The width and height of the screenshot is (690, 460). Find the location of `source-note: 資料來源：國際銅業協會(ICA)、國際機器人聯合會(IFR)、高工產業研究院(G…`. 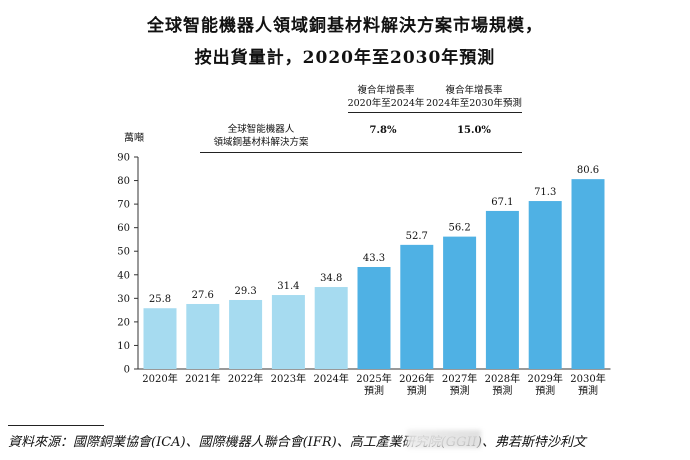

source-note: 資料來源：國際銅業協會(ICA)、國際機器人聯合會(IFR)、高工產業研究院(G… is located at coordinates (297, 442).